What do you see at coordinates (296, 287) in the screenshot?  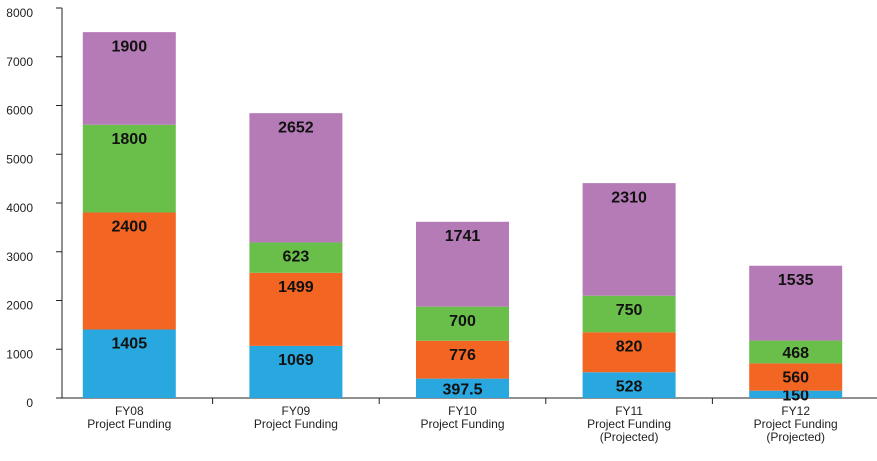 I see `data-label: 1499` at bounding box center [296, 287].